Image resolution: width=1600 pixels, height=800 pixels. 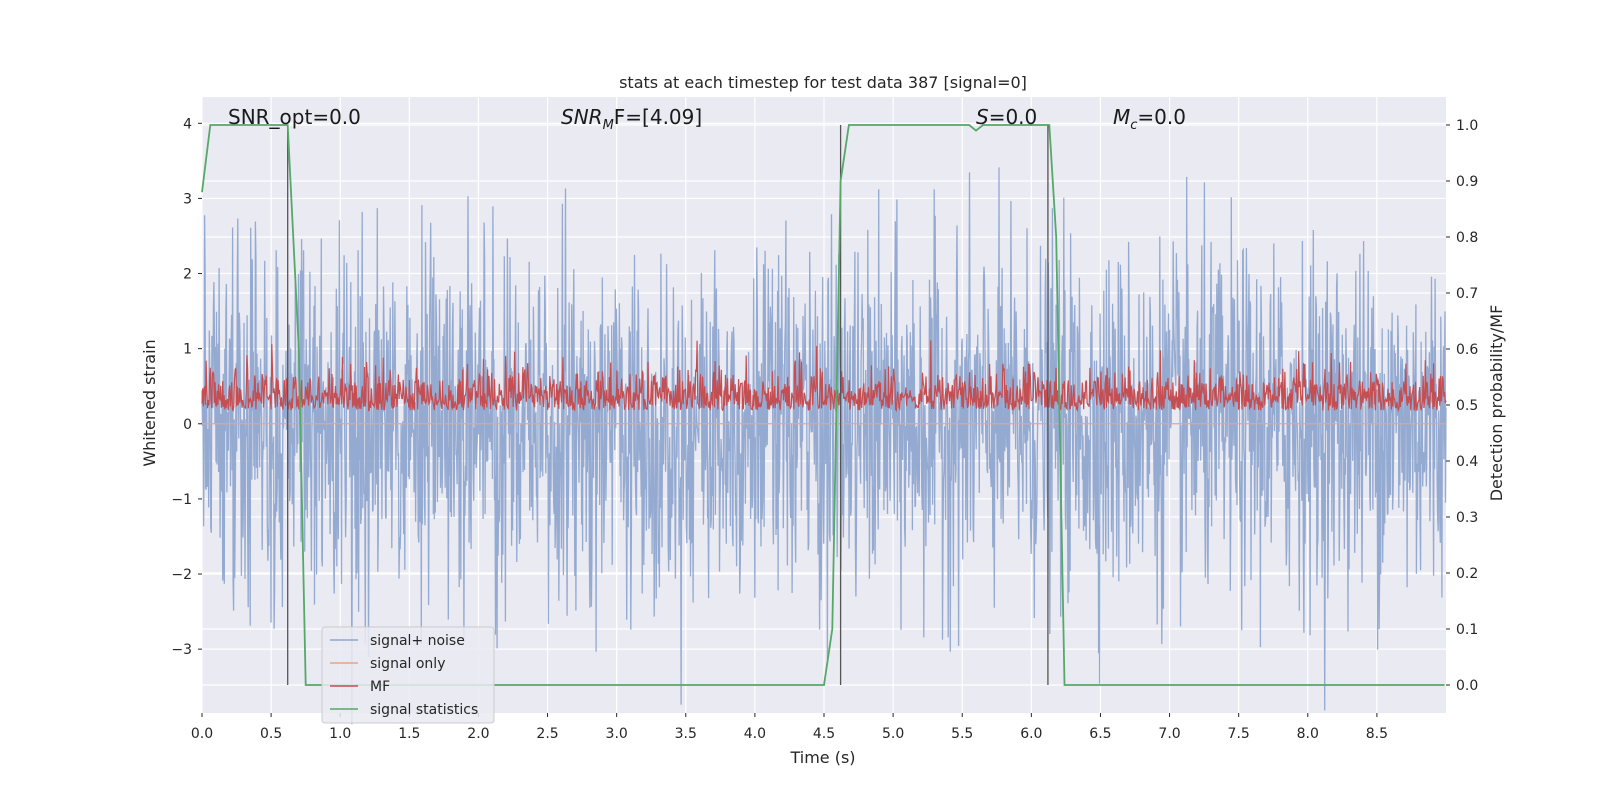 I want to click on y-tick-label-right: 0.0, so click(x=1467, y=686).